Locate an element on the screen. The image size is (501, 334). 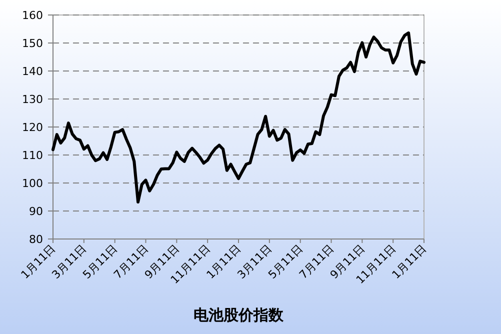
y-tick-label: 140 is located at coordinates (32, 71).